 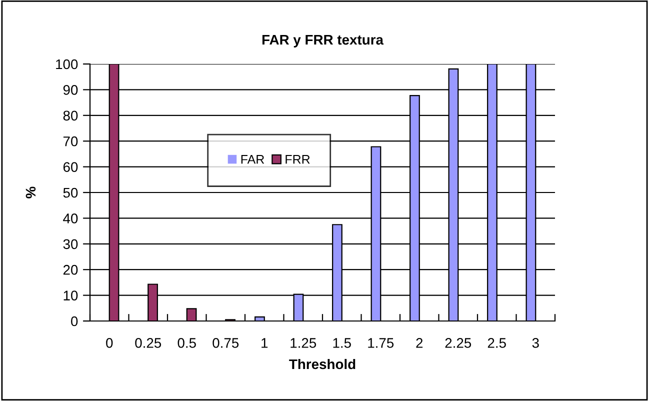 I want to click on y-axis-title: %, so click(x=31, y=192).